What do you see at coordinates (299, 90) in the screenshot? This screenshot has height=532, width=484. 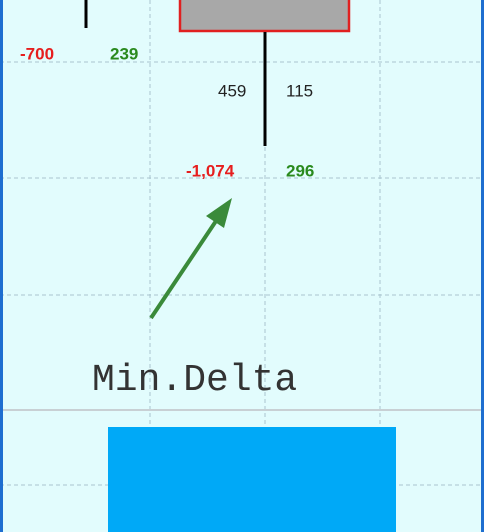 I see `ask-volume: 115` at bounding box center [299, 90].